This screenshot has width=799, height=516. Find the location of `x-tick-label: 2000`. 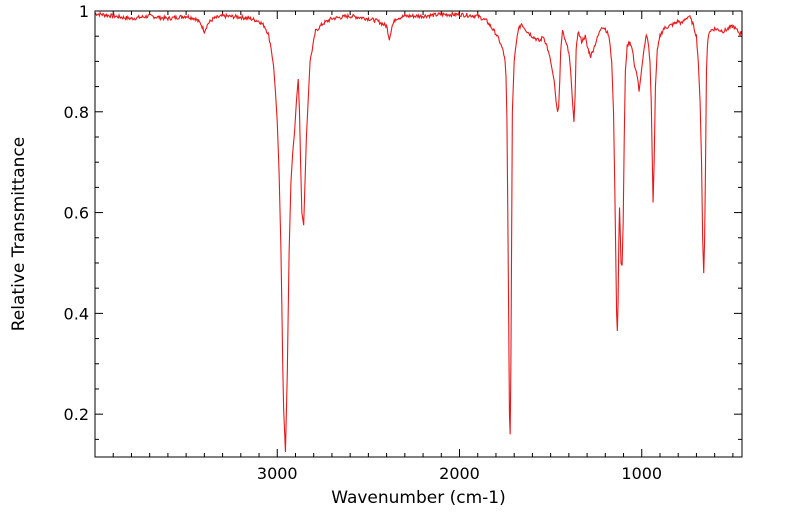

x-tick-label: 2000 is located at coordinates (459, 473).